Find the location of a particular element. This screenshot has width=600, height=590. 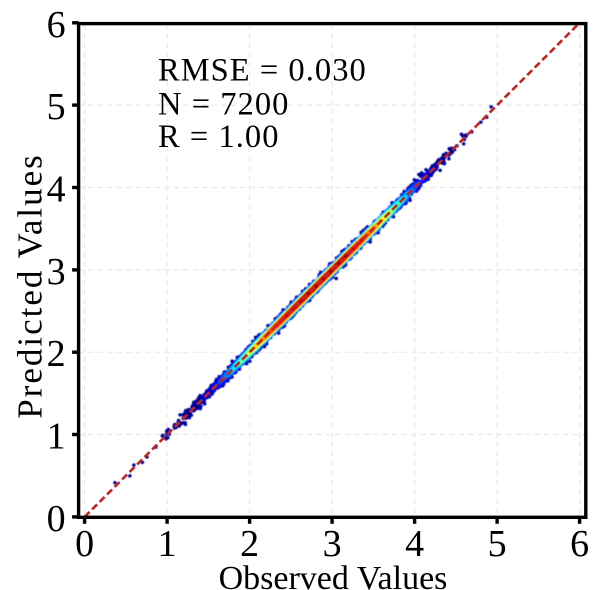

svg-text: Observed Values is located at coordinates (333, 575).